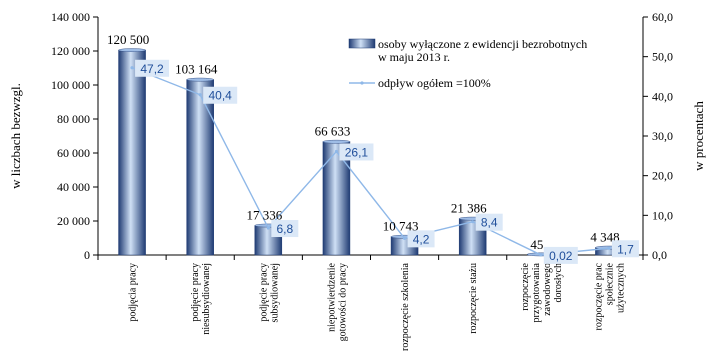 Image resolution: width=713 pixels, height=356 pixels. Describe the element at coordinates (331, 296) in the screenshot. I see `category-label: niepotwierdzenie` at that location.